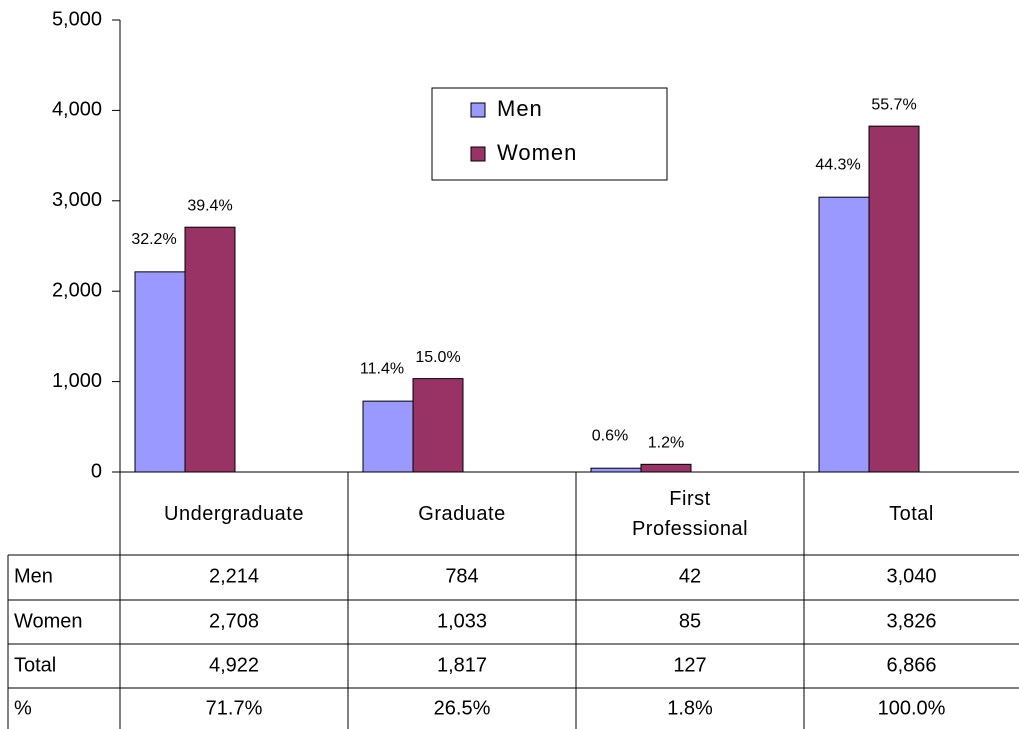  Describe the element at coordinates (209, 205) in the screenshot. I see `share-label: 39.4%` at that location.